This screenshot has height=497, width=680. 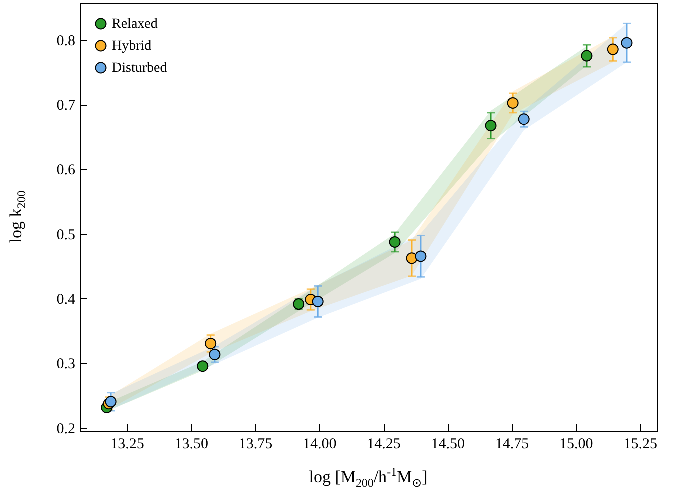 I want to click on y-tick-label: 0.8, so click(x=66, y=41).